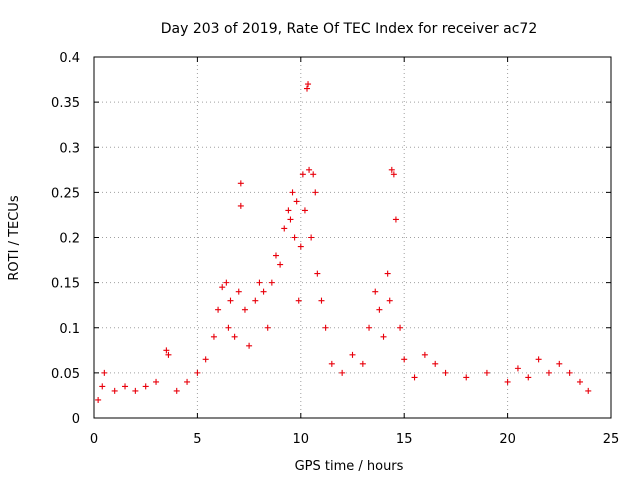 This screenshot has width=640, height=480. Describe the element at coordinates (14, 237) in the screenshot. I see `y-axis-label: ROTI / TECUs` at that location.